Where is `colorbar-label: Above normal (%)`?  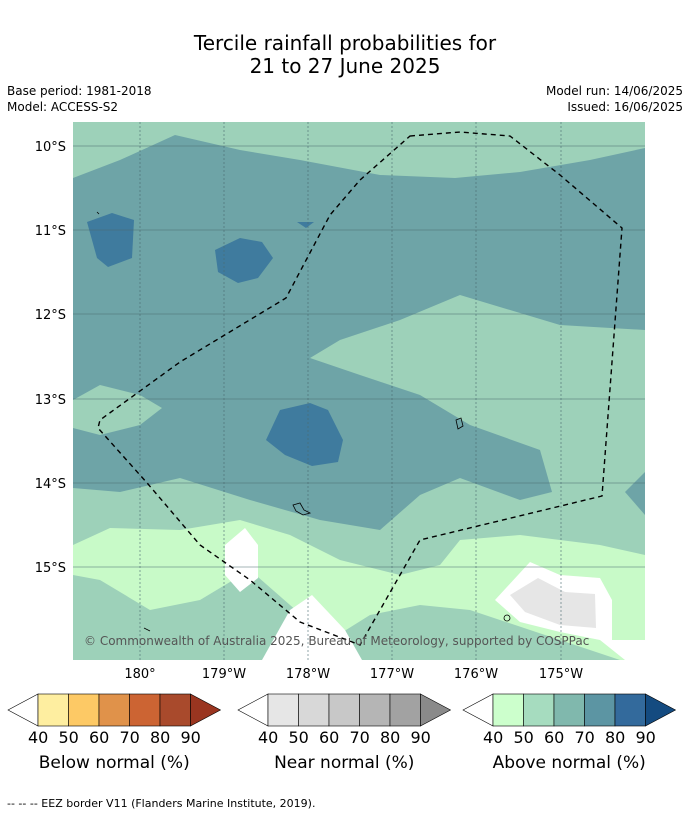 colorbar-label: Above normal (%) is located at coordinates (569, 763).